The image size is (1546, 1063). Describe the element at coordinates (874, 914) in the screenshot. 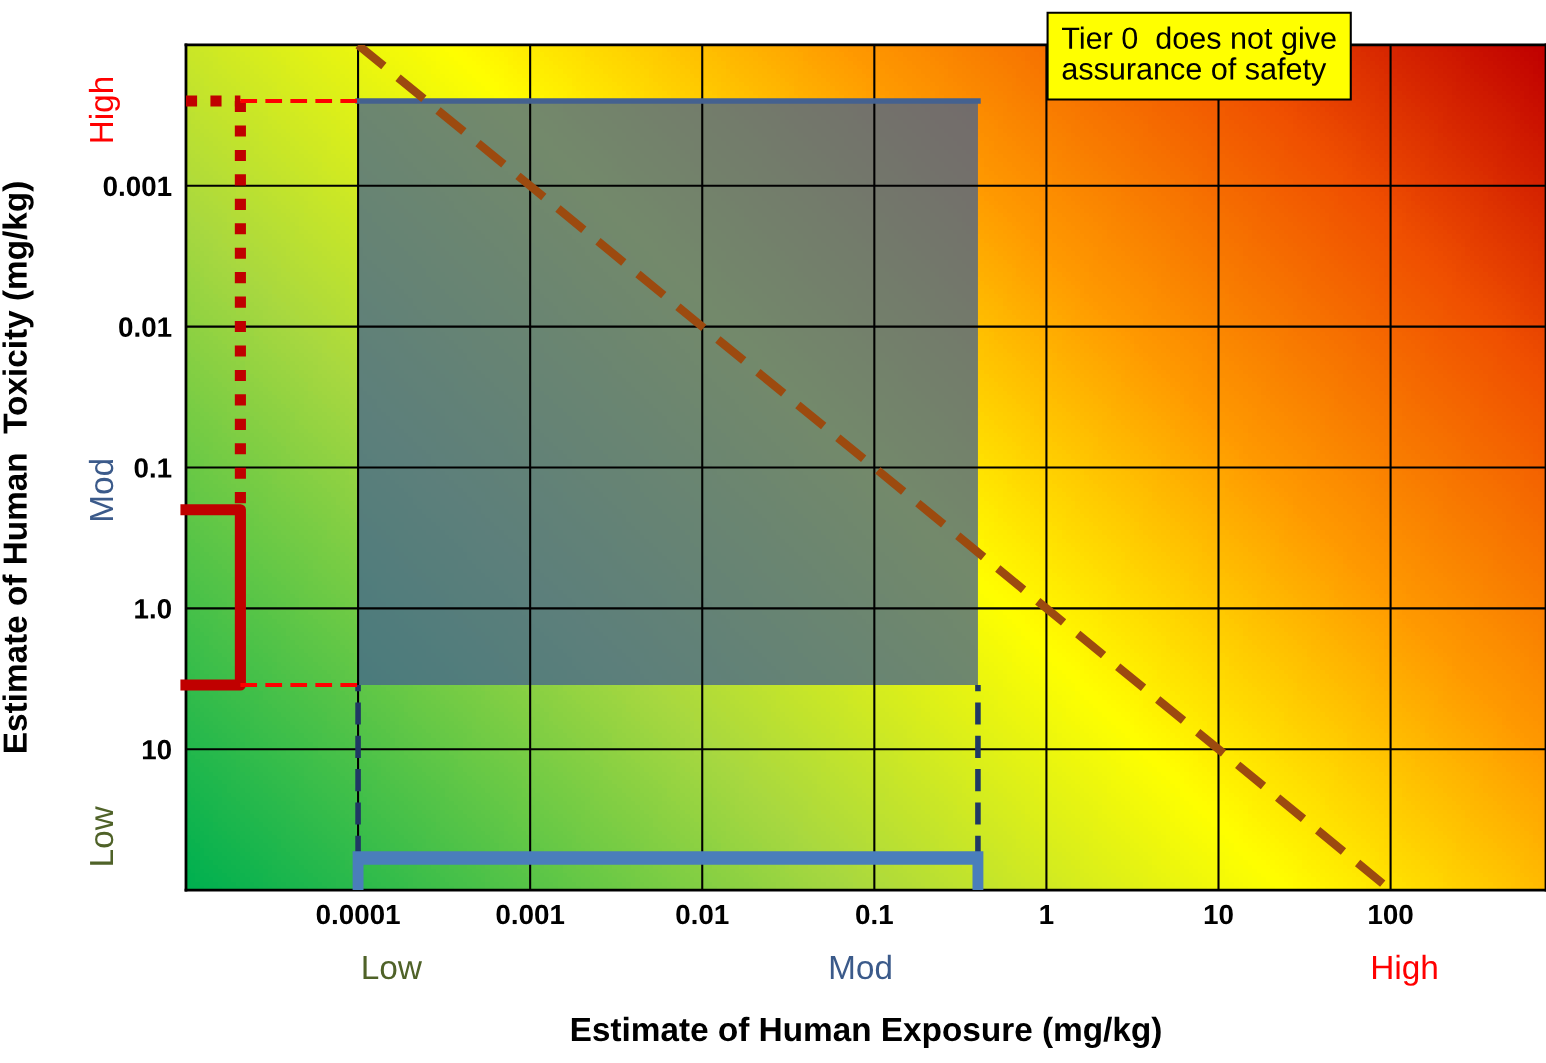

I see `x-tick-label: 0.1` at that location.